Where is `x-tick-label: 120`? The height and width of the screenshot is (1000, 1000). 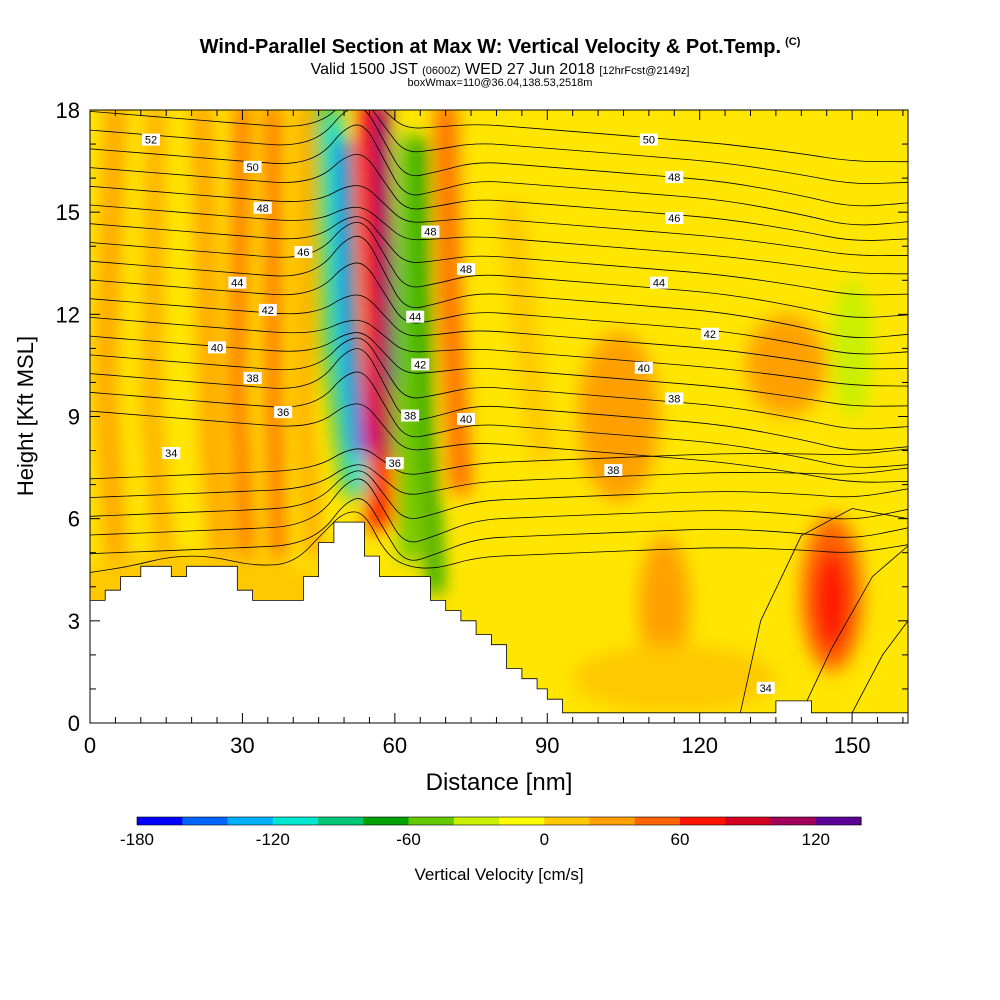 x-tick-label: 120 is located at coordinates (699, 745).